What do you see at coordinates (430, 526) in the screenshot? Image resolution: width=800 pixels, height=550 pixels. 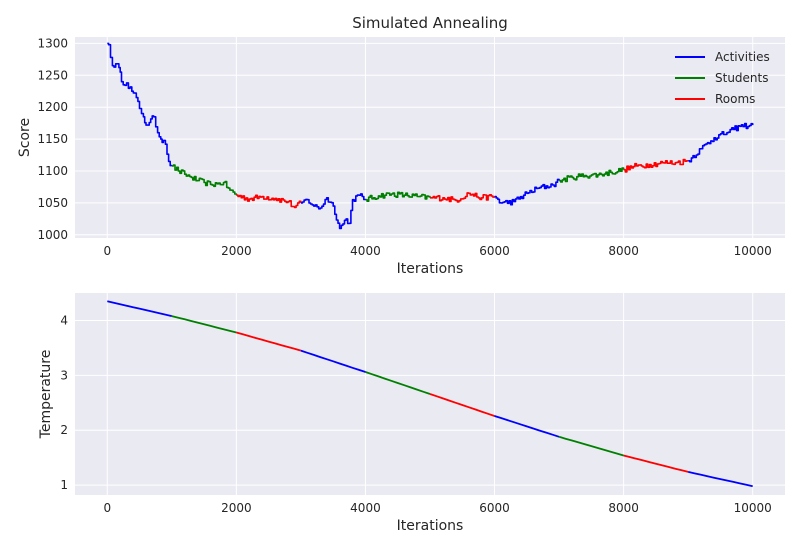 I see `temperature-x-axis-label: Iterations` at bounding box center [430, 526].